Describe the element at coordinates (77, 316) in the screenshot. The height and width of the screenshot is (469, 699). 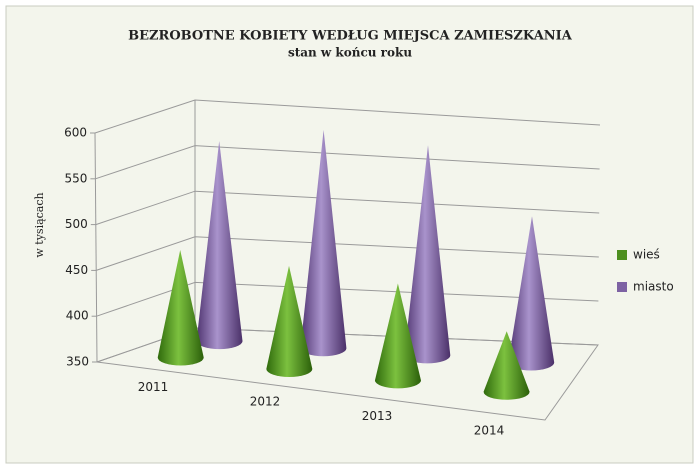
I see `y-tick-label: 400` at that location.